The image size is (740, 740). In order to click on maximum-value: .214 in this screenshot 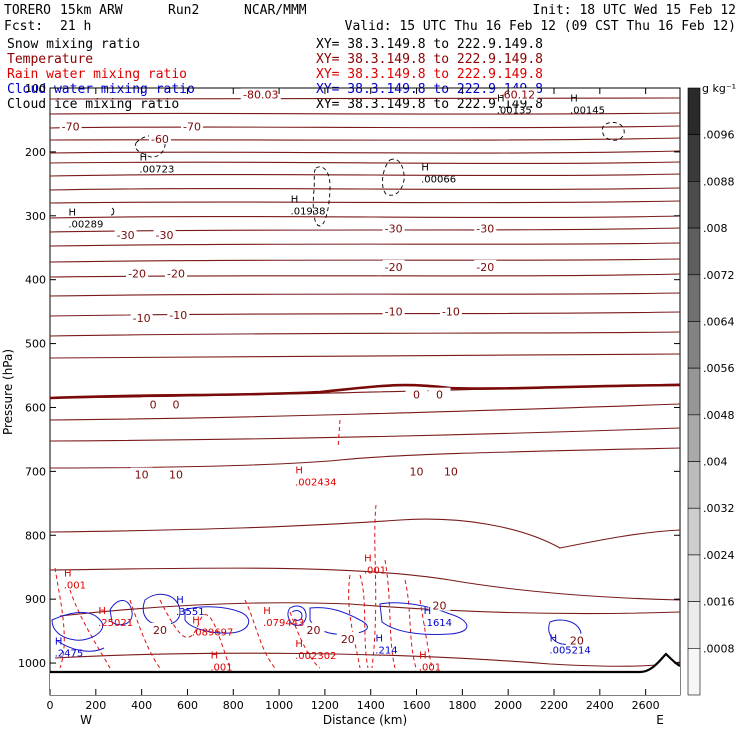, I will do `click(386, 650)`.